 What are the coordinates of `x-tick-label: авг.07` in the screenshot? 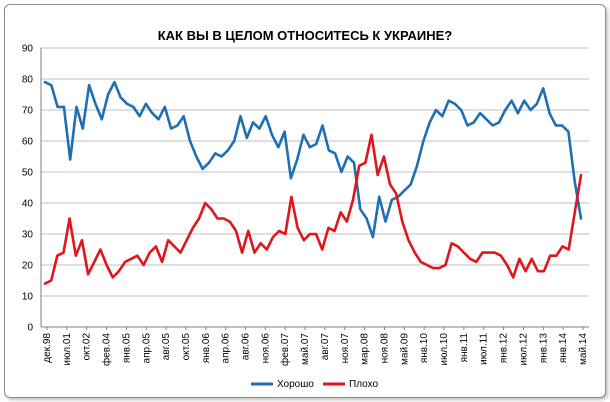 It's located at (325, 347).